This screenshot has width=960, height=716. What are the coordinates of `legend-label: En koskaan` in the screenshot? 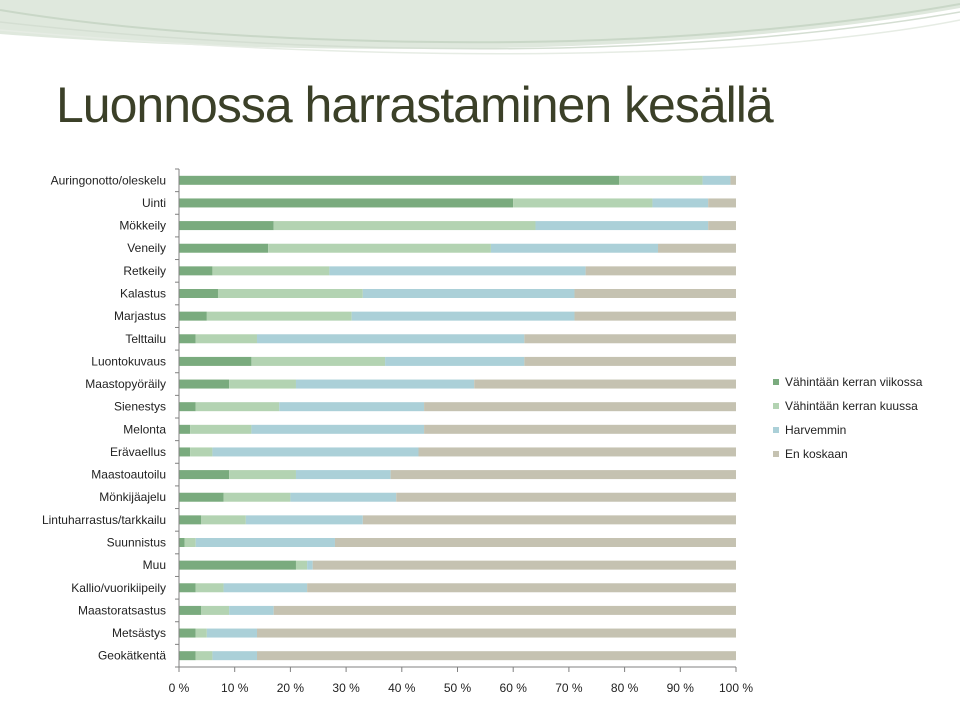 It's located at (816, 454).